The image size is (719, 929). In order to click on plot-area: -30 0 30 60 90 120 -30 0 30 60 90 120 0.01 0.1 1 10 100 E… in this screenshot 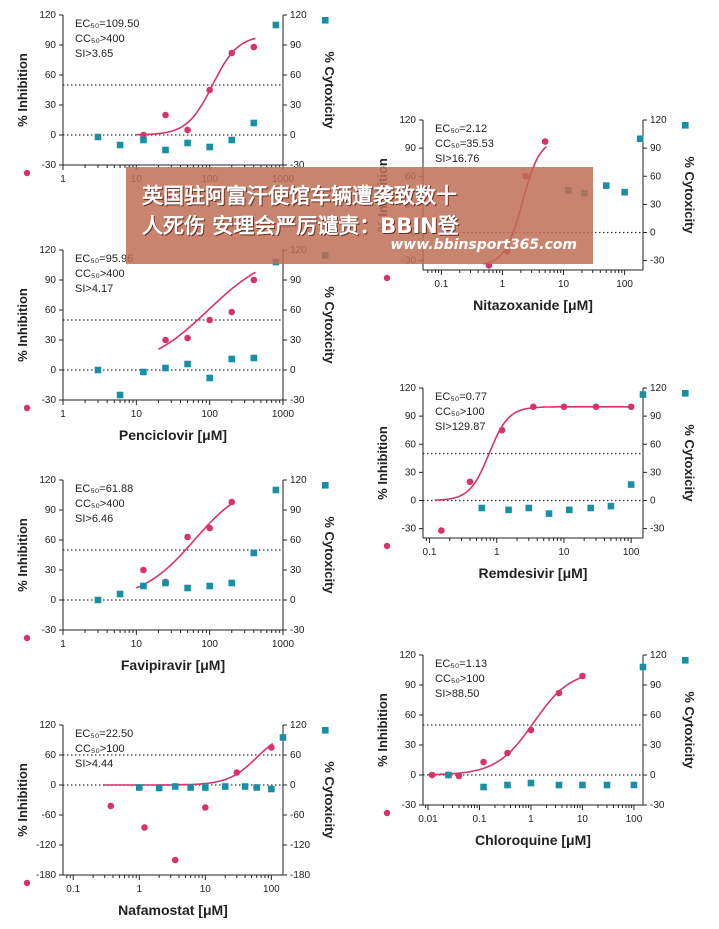, I will do `click(536, 749)`.